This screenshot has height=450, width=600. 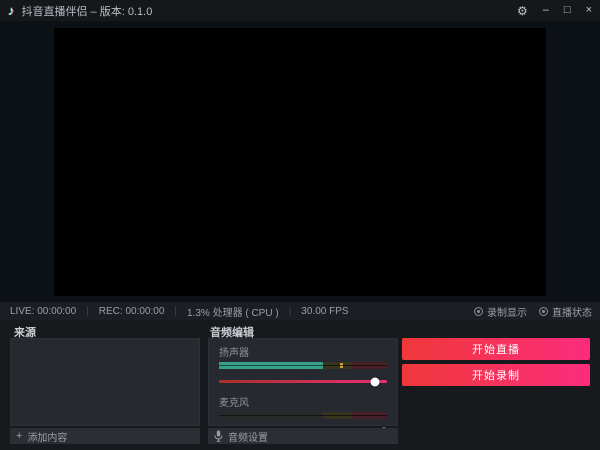 I want to click on plus-icon: +, so click(x=19, y=435).